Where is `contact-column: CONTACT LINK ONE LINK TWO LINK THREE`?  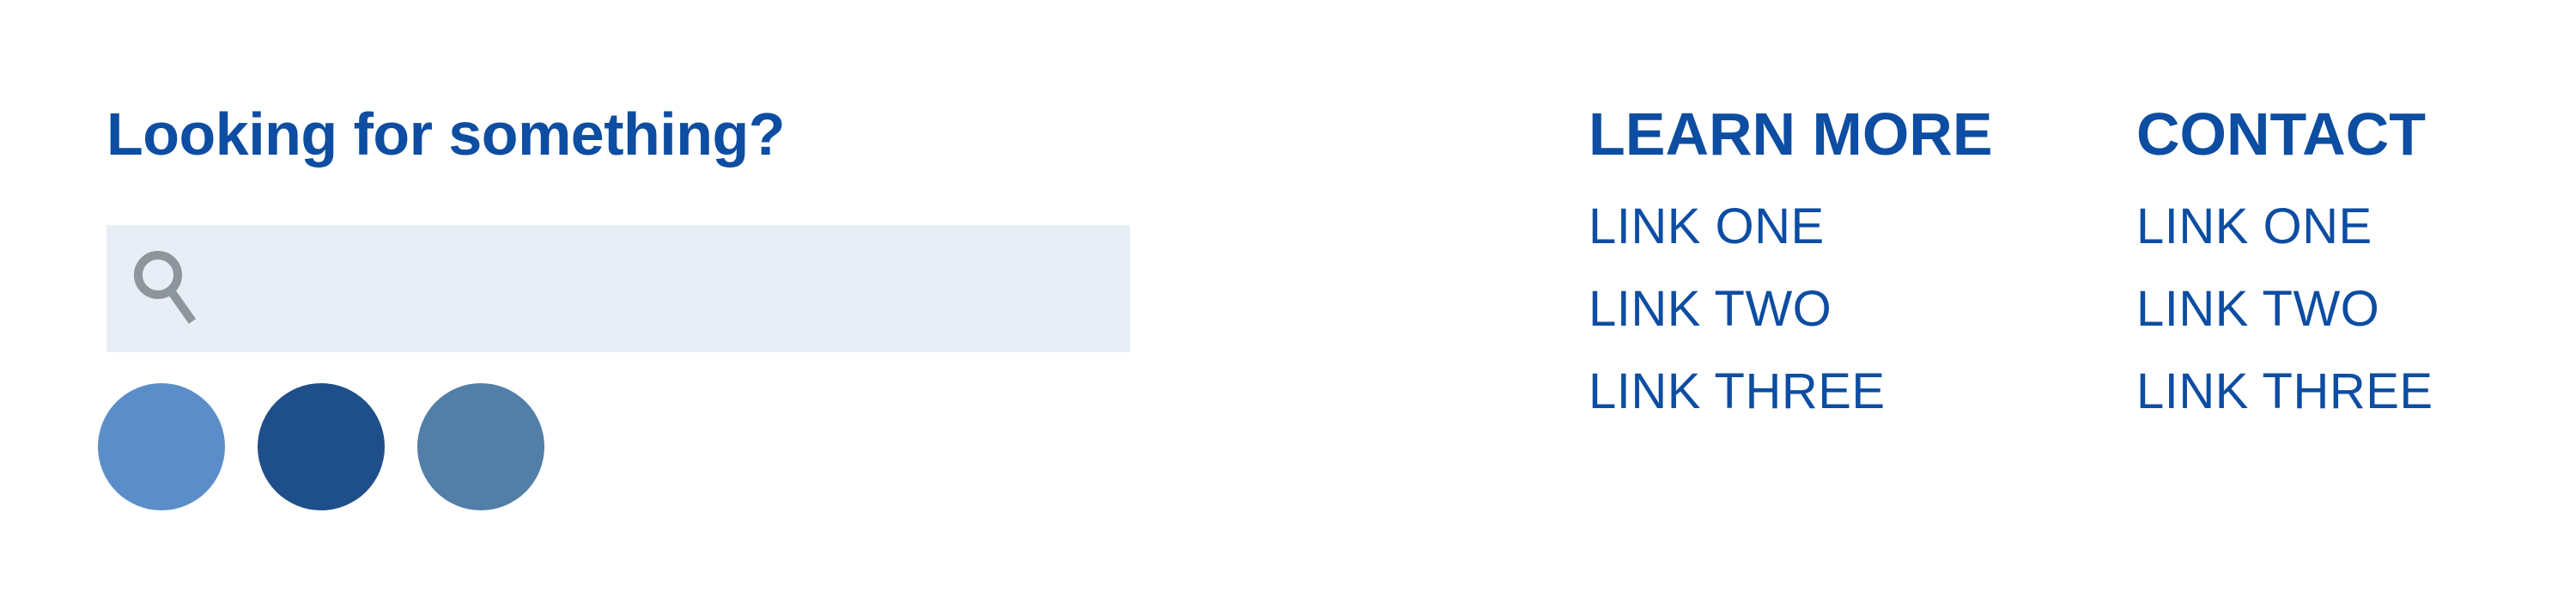
contact-column: CONTACT LINK ONE LINK TWO LINK THREE is located at coordinates (2284, 264).